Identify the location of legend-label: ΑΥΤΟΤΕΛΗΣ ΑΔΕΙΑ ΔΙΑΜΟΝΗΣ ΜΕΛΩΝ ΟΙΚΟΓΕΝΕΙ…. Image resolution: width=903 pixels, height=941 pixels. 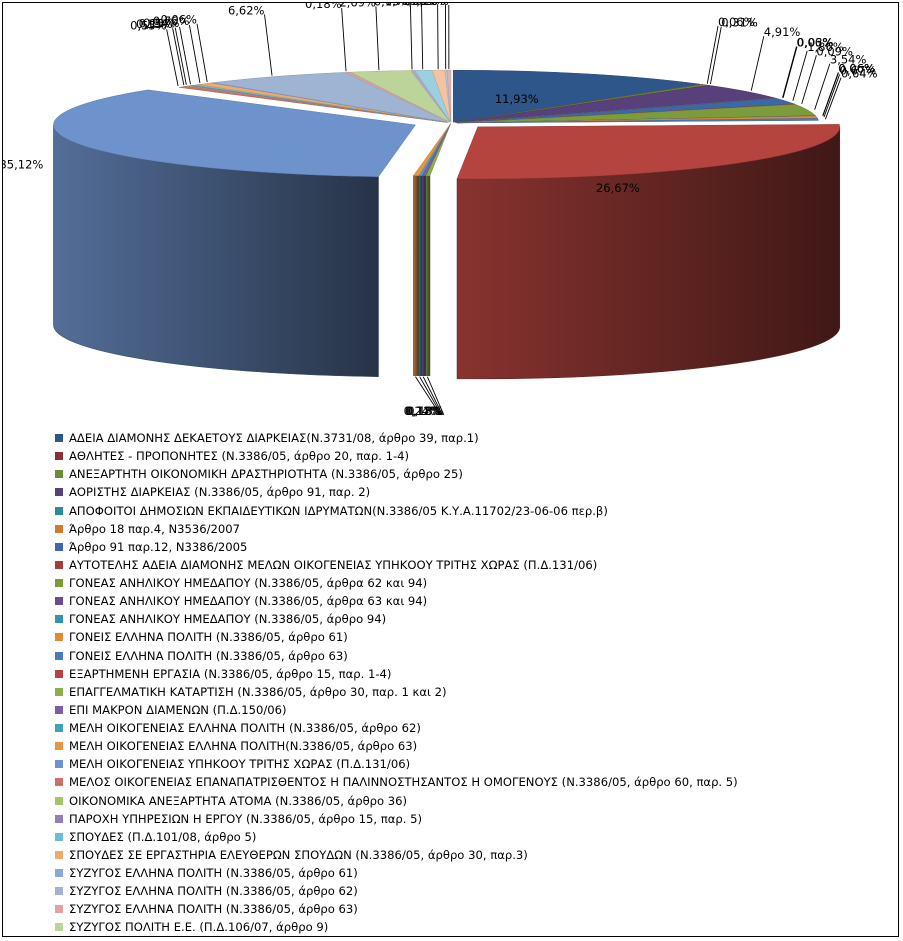
(333, 564).